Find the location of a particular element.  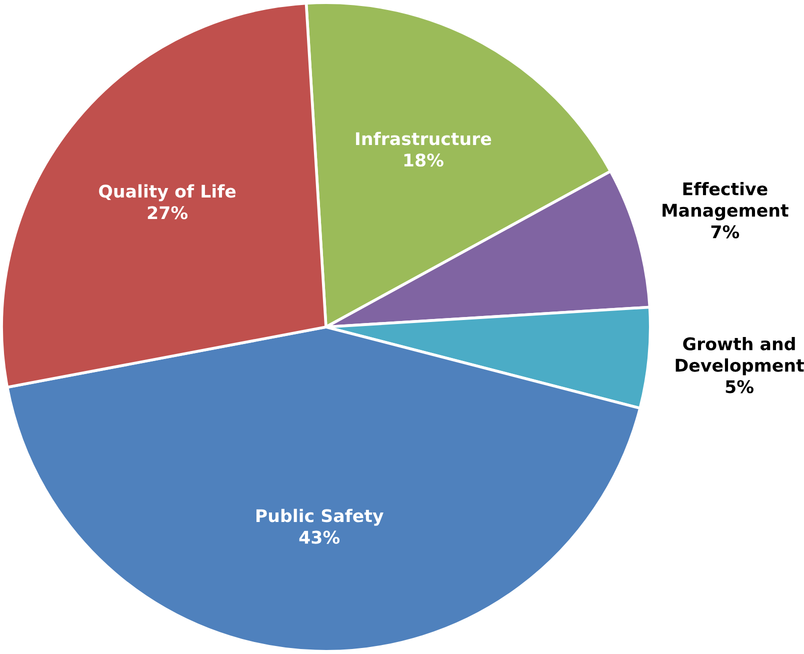

data-label: 27% is located at coordinates (168, 213).